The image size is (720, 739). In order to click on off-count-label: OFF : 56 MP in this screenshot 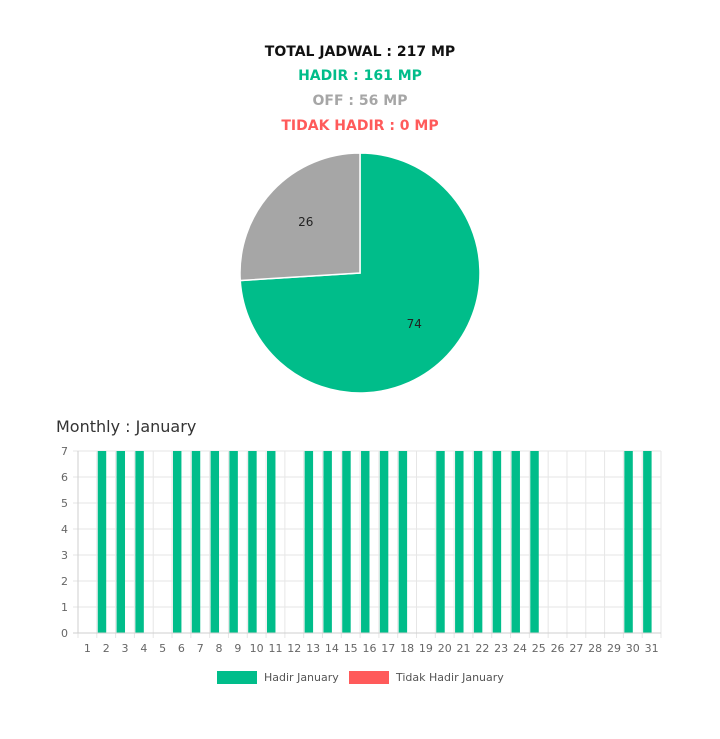, I will do `click(360, 101)`.